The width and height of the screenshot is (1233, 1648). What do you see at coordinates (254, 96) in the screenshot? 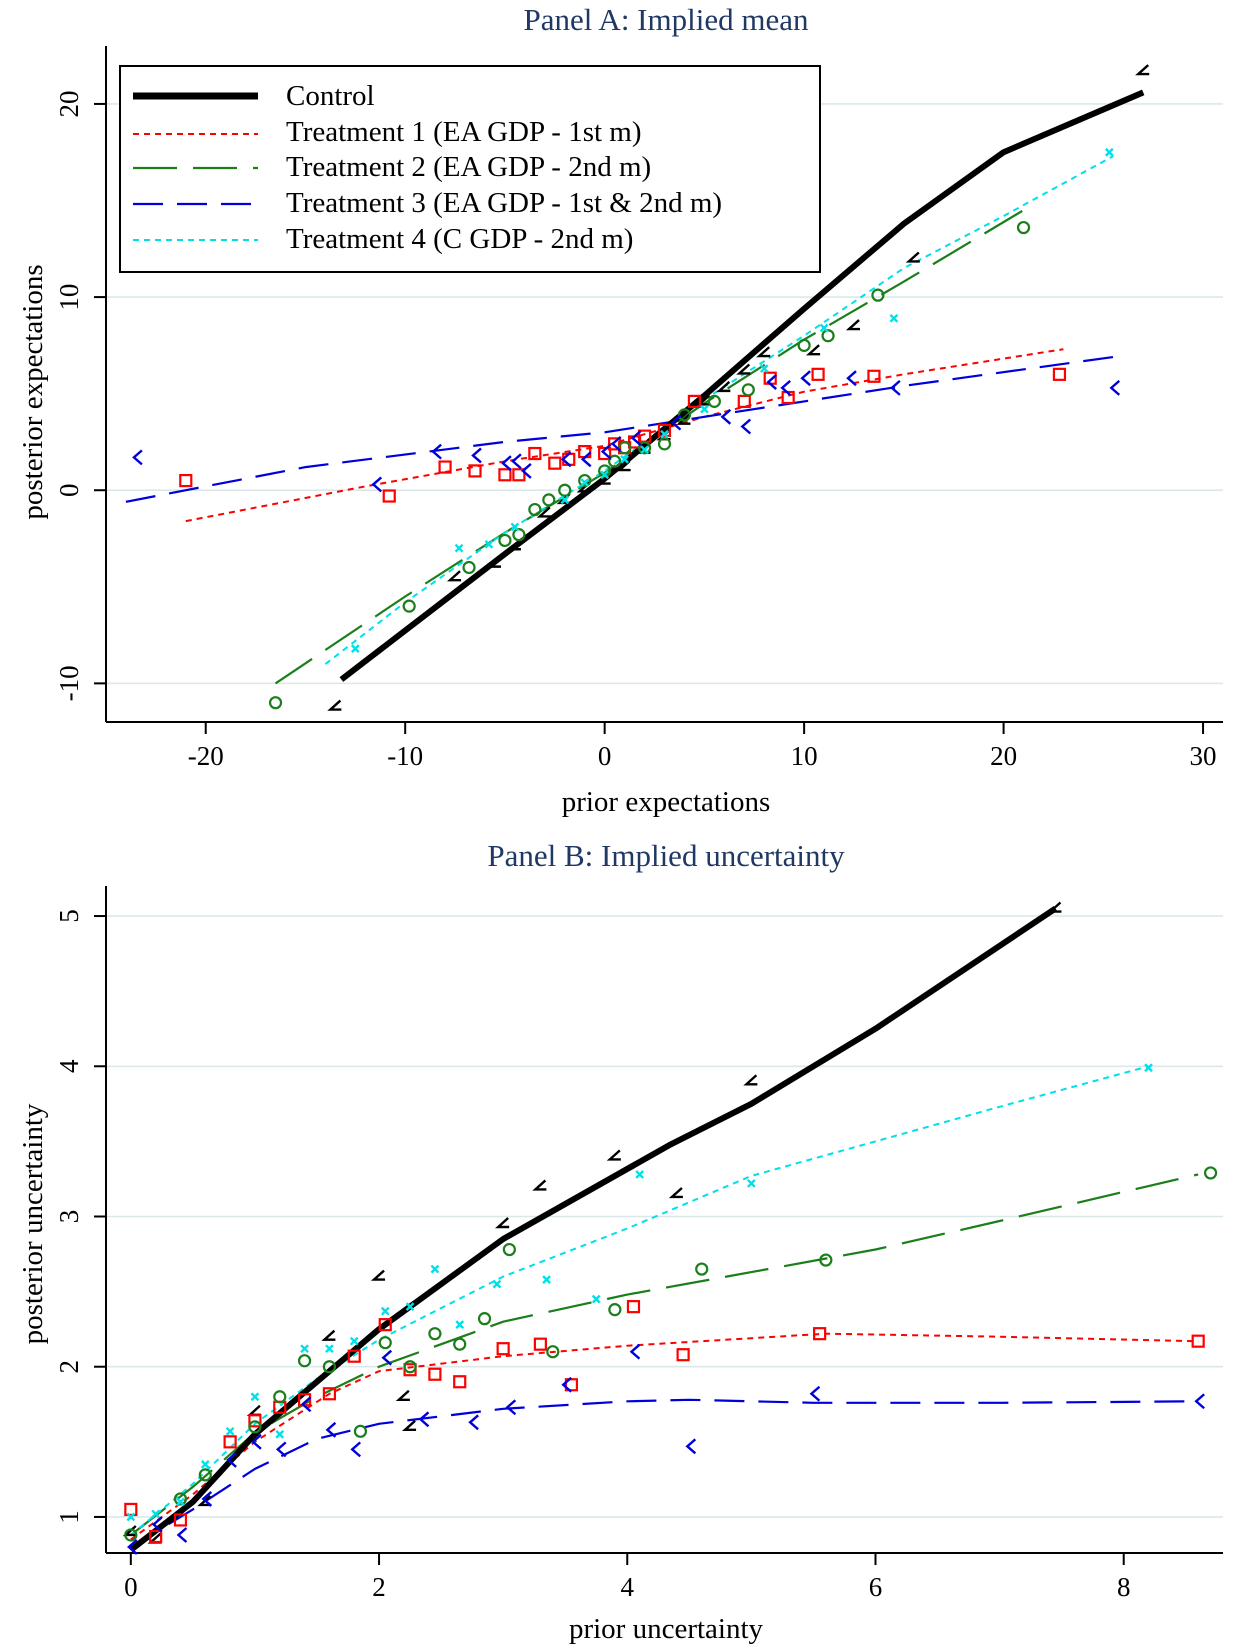
I see `legend-entry-control: Control` at bounding box center [254, 96].